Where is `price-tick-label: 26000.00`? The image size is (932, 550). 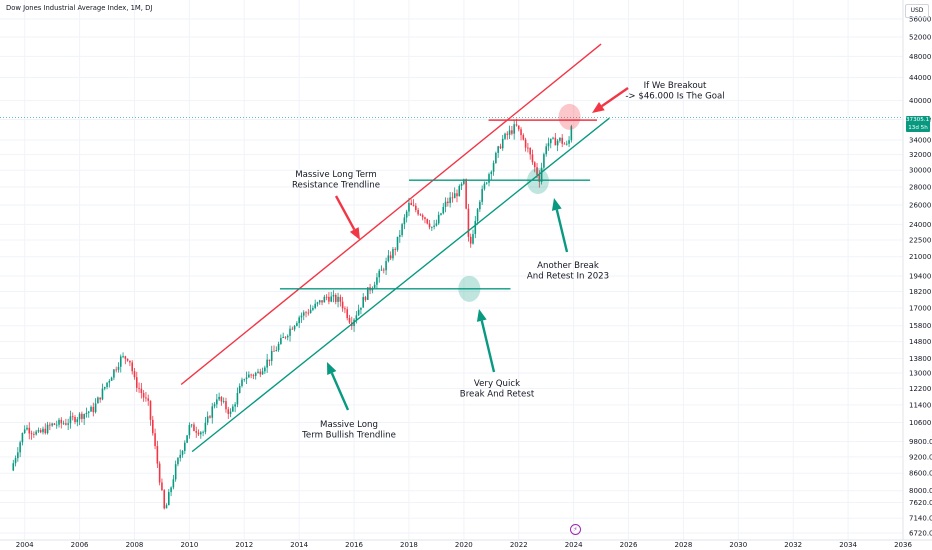 price-tick-label: 26000.00 is located at coordinates (920, 205).